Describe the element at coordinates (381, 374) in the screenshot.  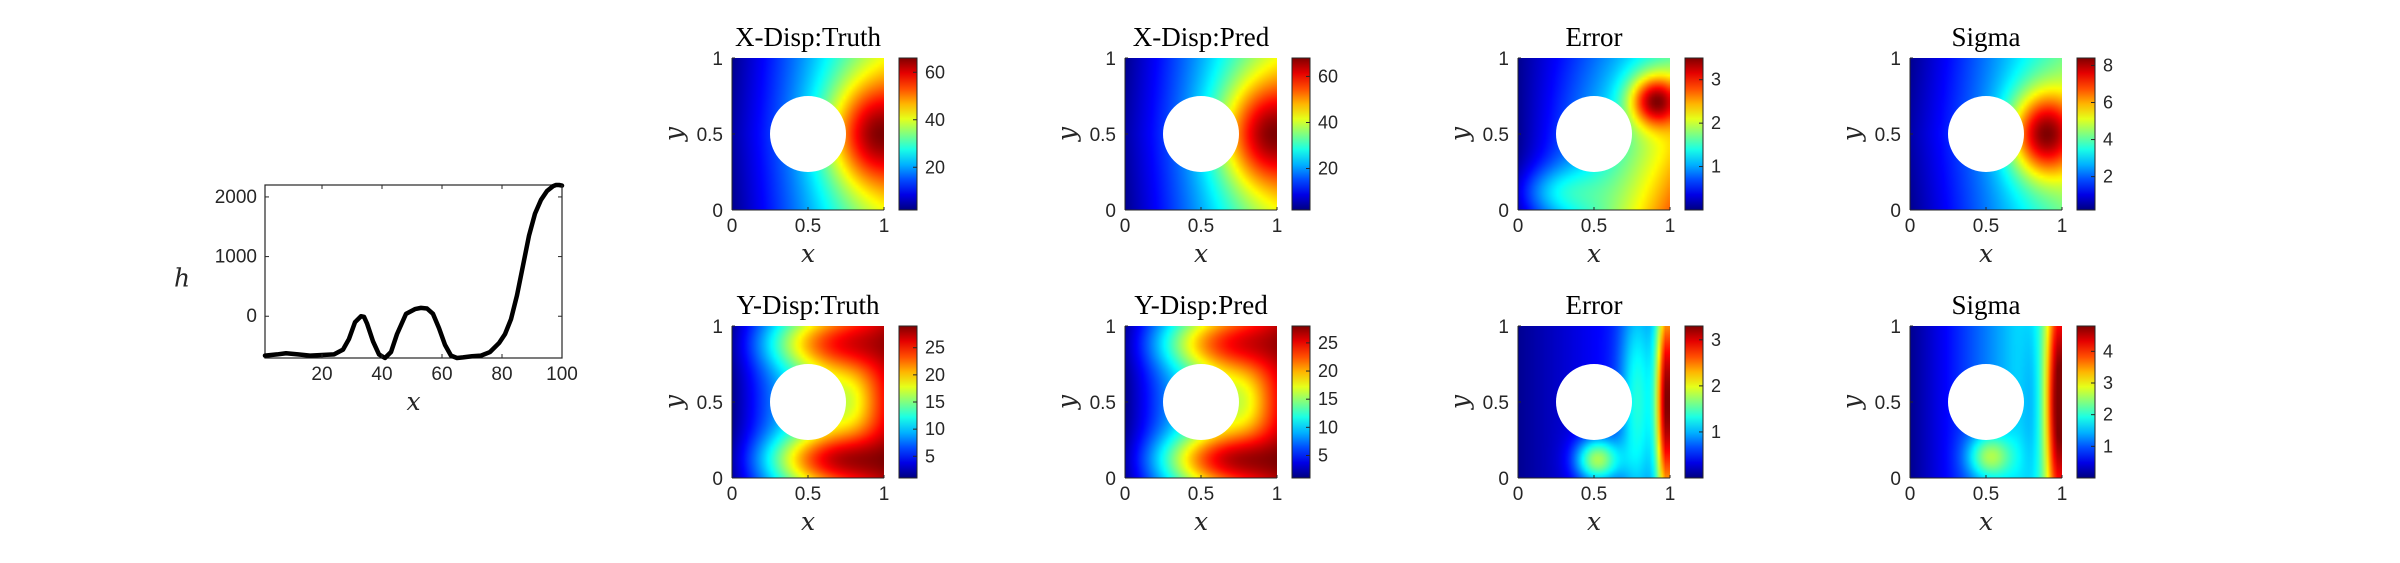
I see `x-tick-label: 40` at that location.